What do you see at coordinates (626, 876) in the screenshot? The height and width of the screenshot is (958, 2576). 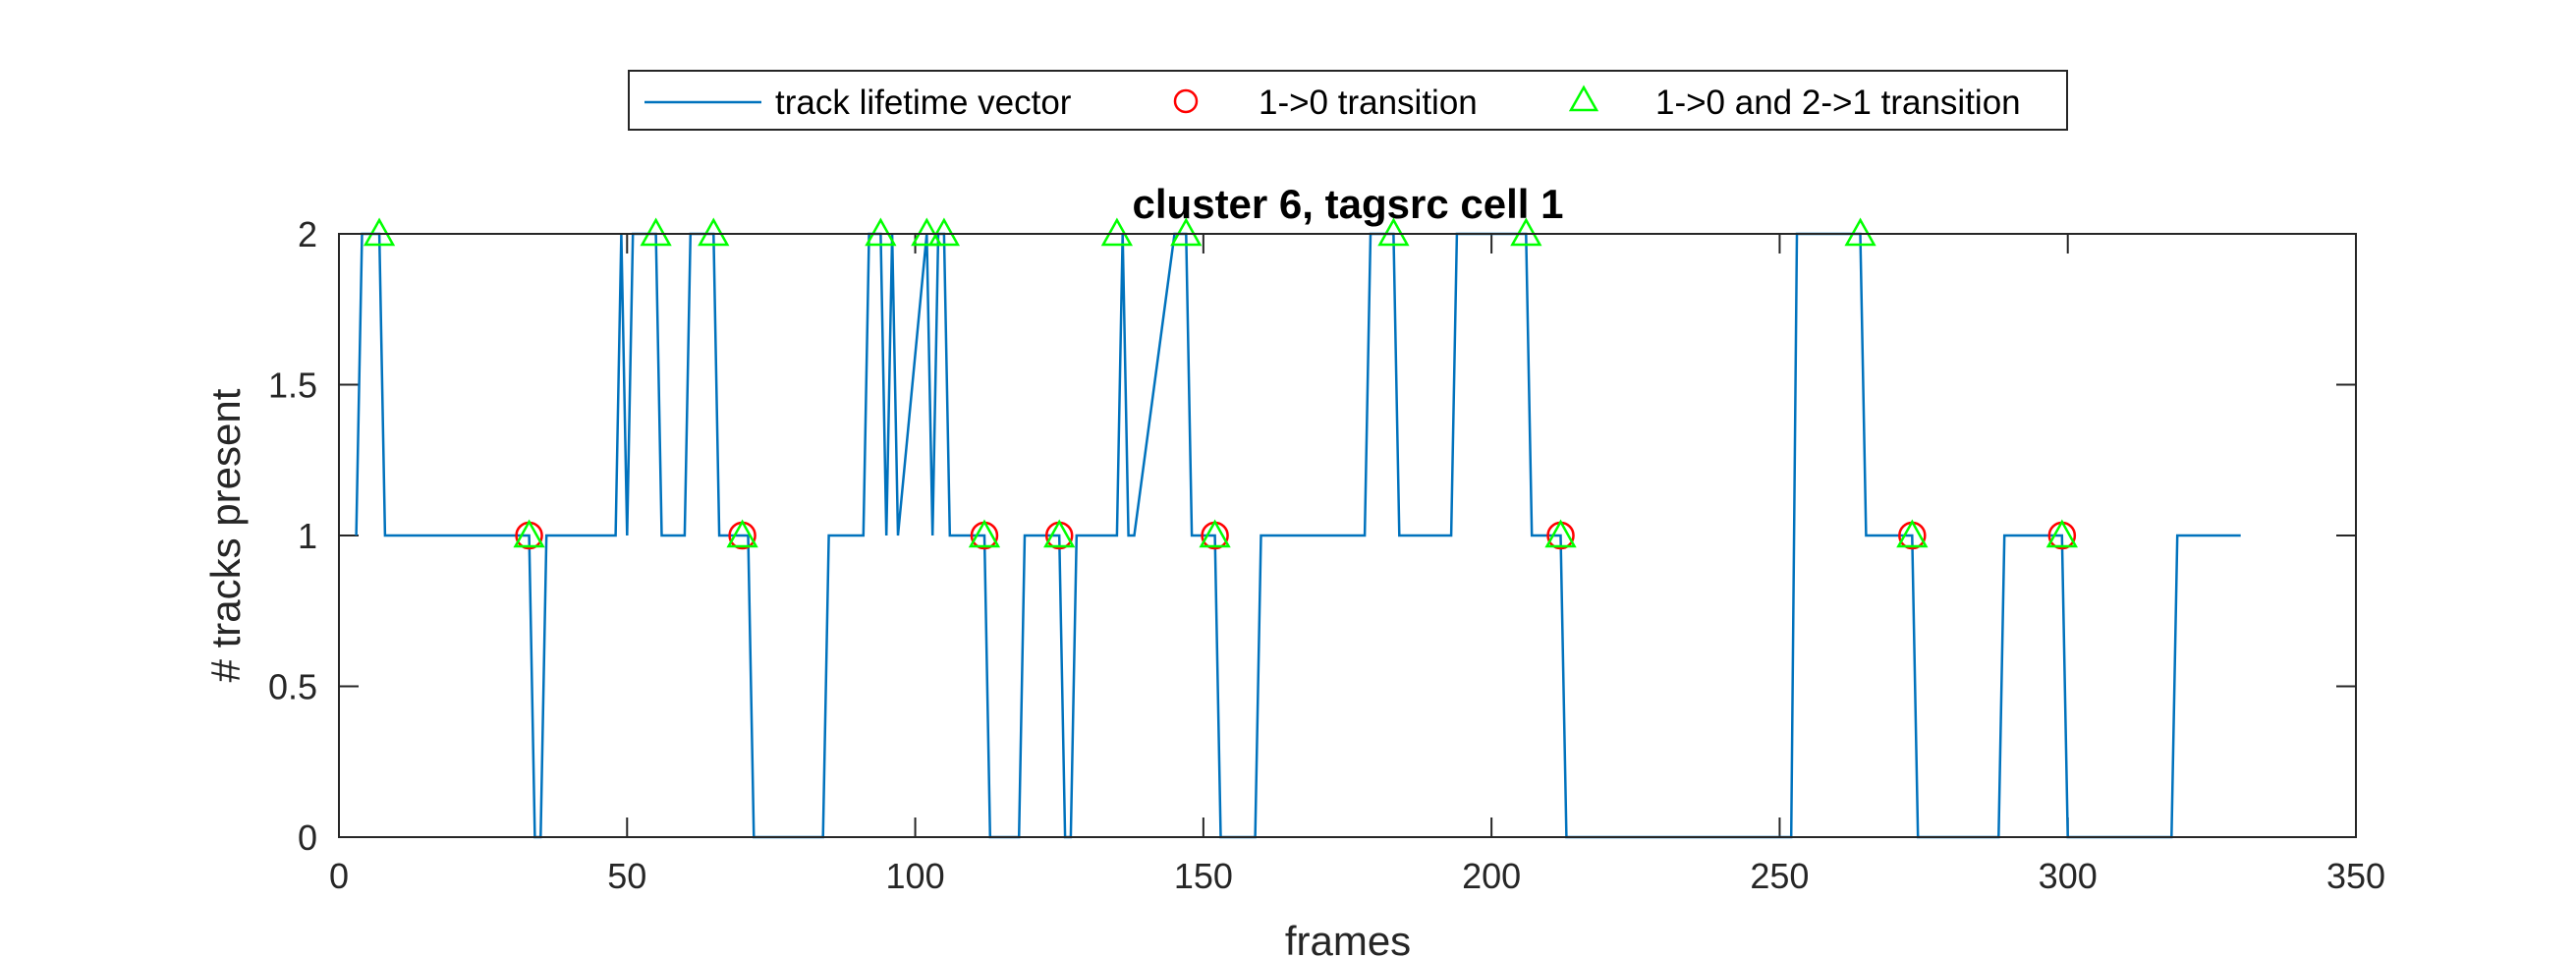 I see `x-tick-label: 50` at bounding box center [626, 876].